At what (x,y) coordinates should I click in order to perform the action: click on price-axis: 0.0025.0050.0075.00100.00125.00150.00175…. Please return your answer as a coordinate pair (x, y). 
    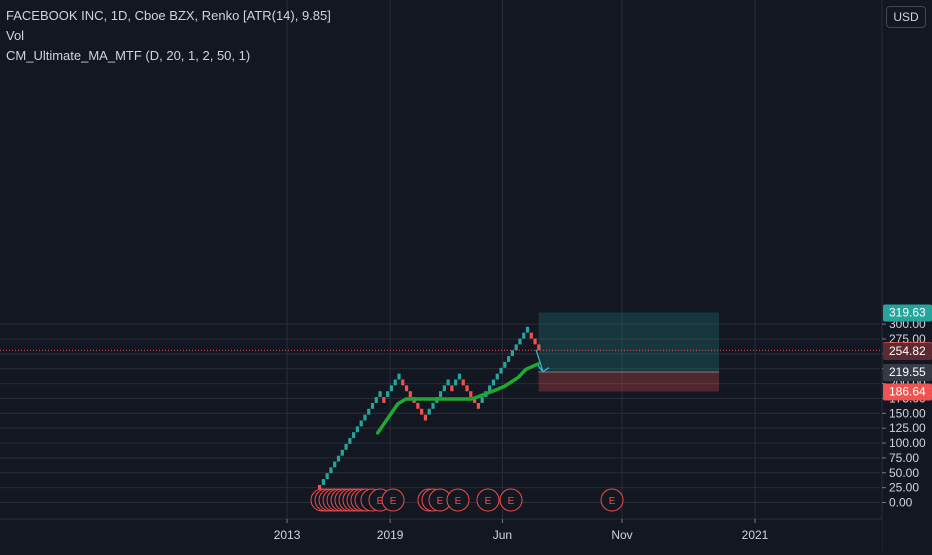
    Looking at the image, I should click on (906, 275).